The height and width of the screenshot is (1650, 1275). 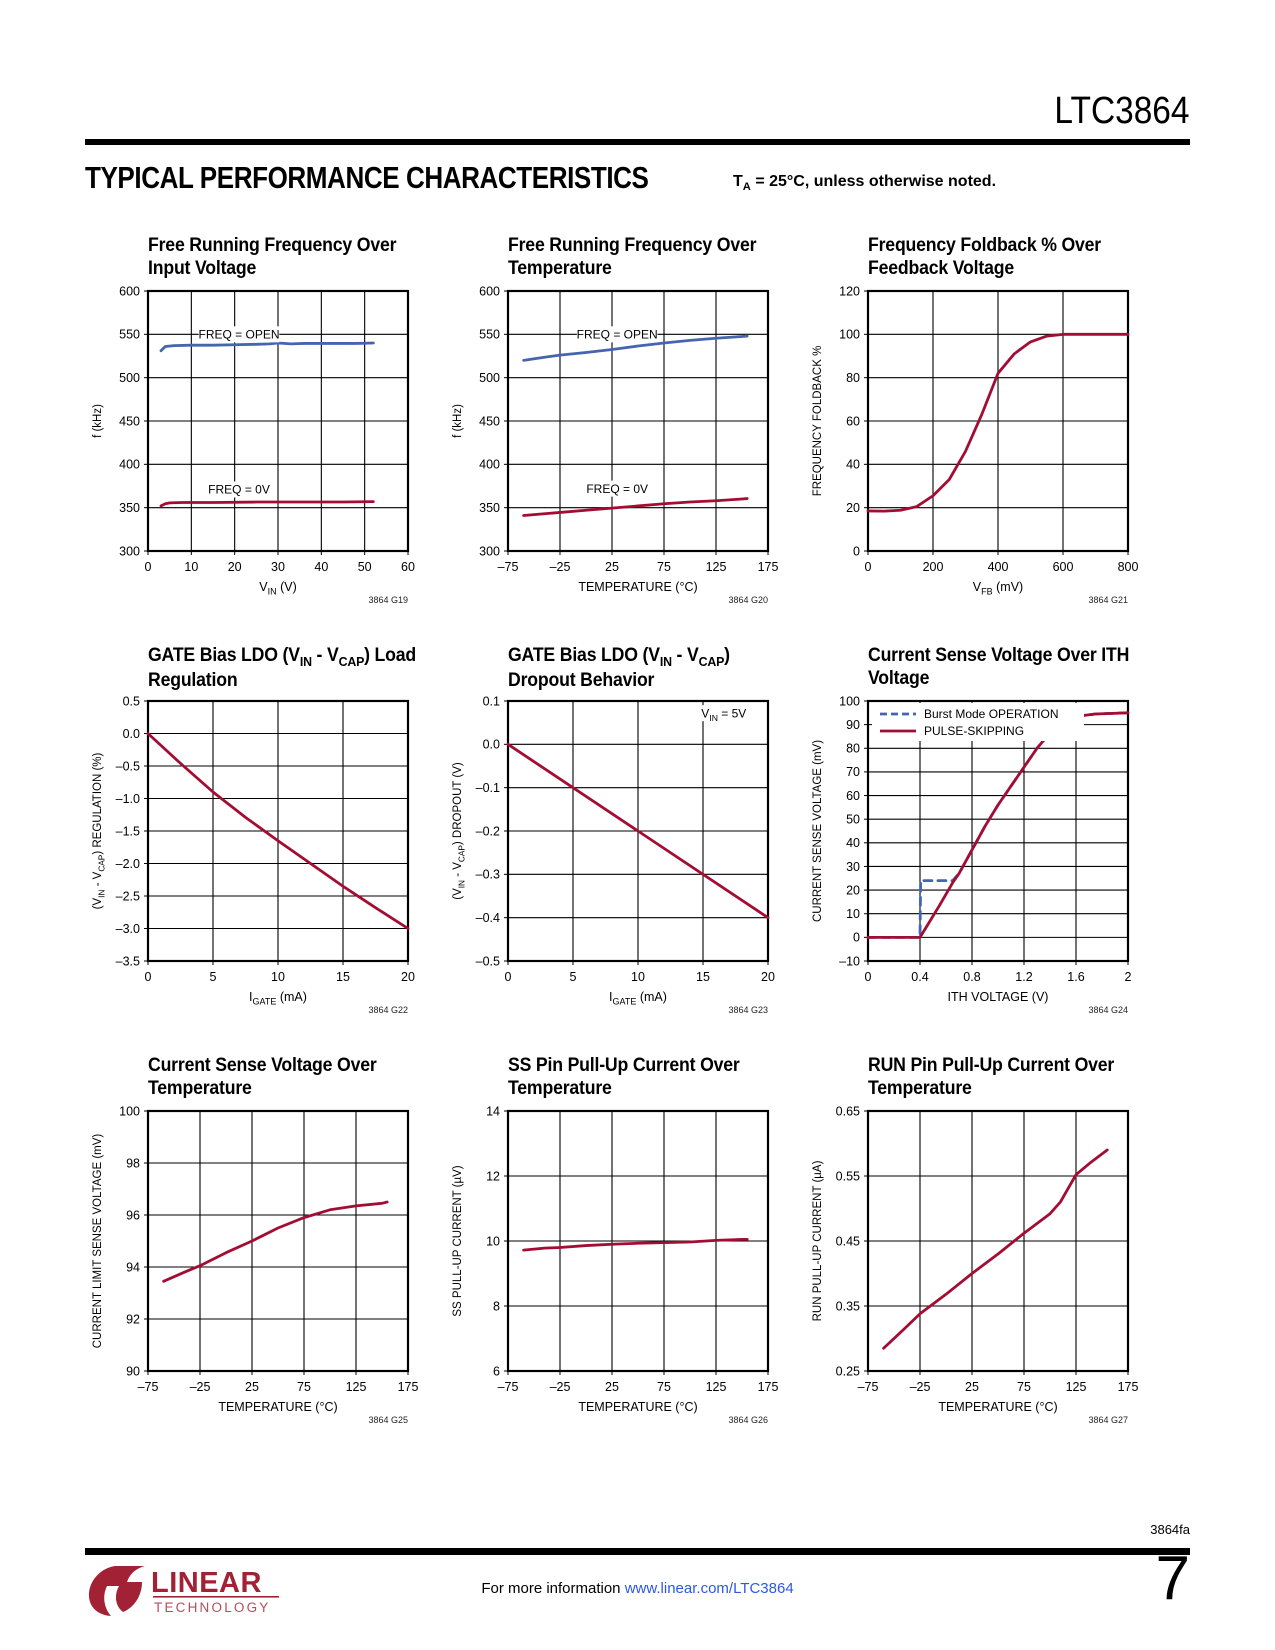 I want to click on x-tick-label: 600, so click(x=1063, y=567).